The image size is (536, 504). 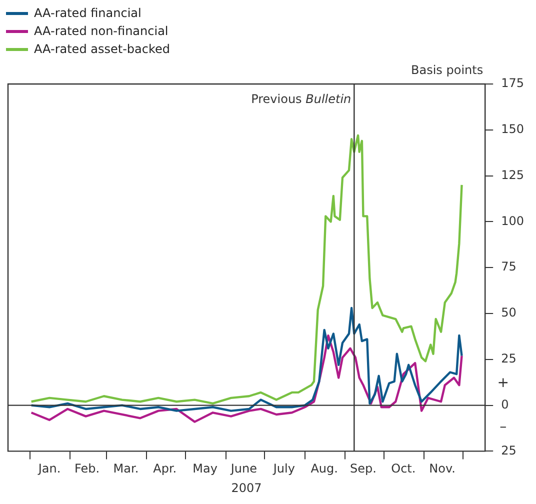 I want to click on x-tick-label: Feb., so click(x=87, y=469).